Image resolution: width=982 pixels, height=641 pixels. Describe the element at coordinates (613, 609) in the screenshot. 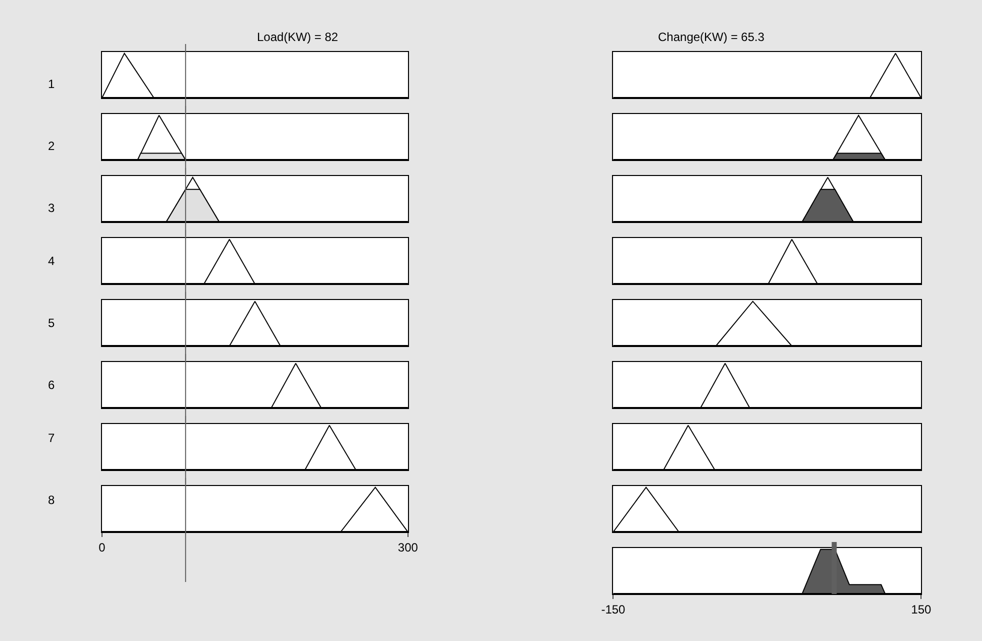

I see `x-tick-label: -150` at that location.